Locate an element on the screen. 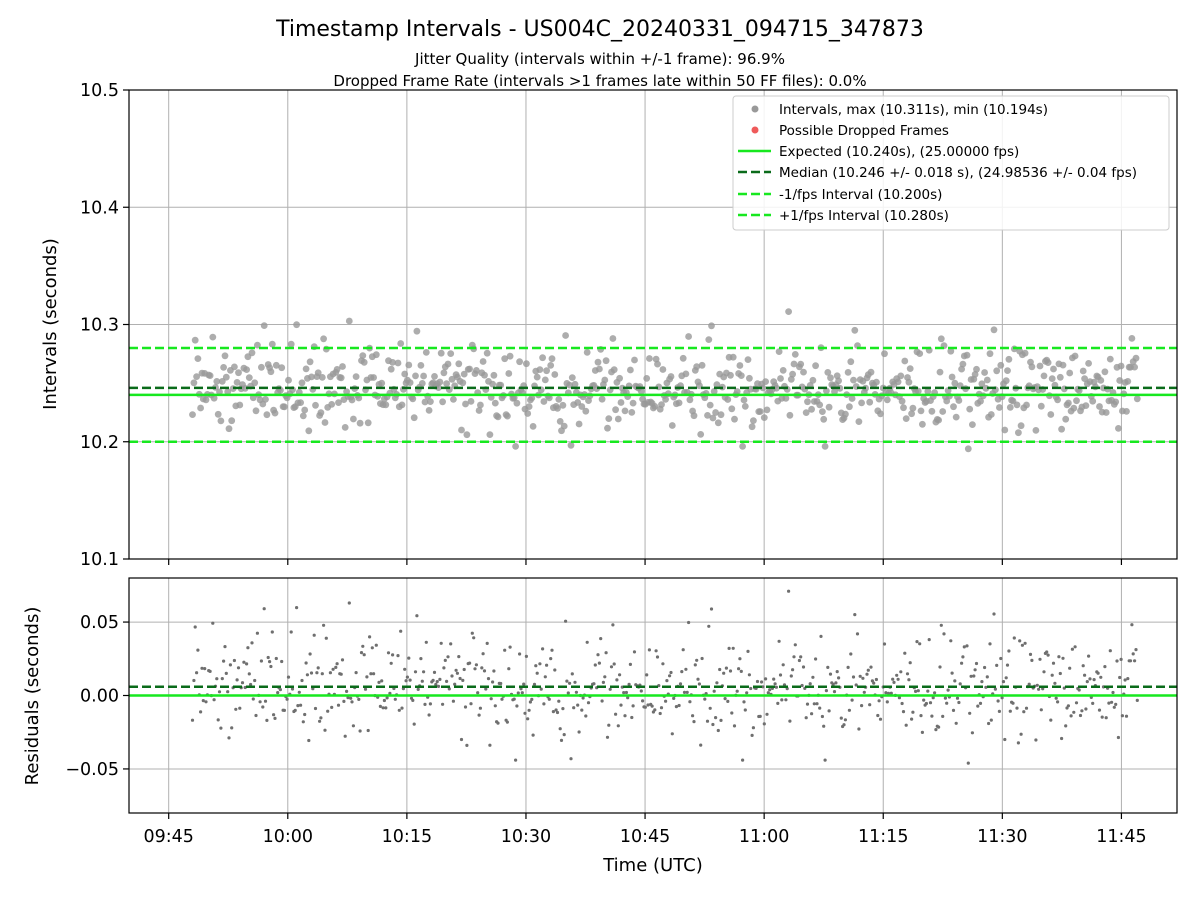  legend-label-minus-fps: -1/fps Interval (10.200s) is located at coordinates (860, 195).